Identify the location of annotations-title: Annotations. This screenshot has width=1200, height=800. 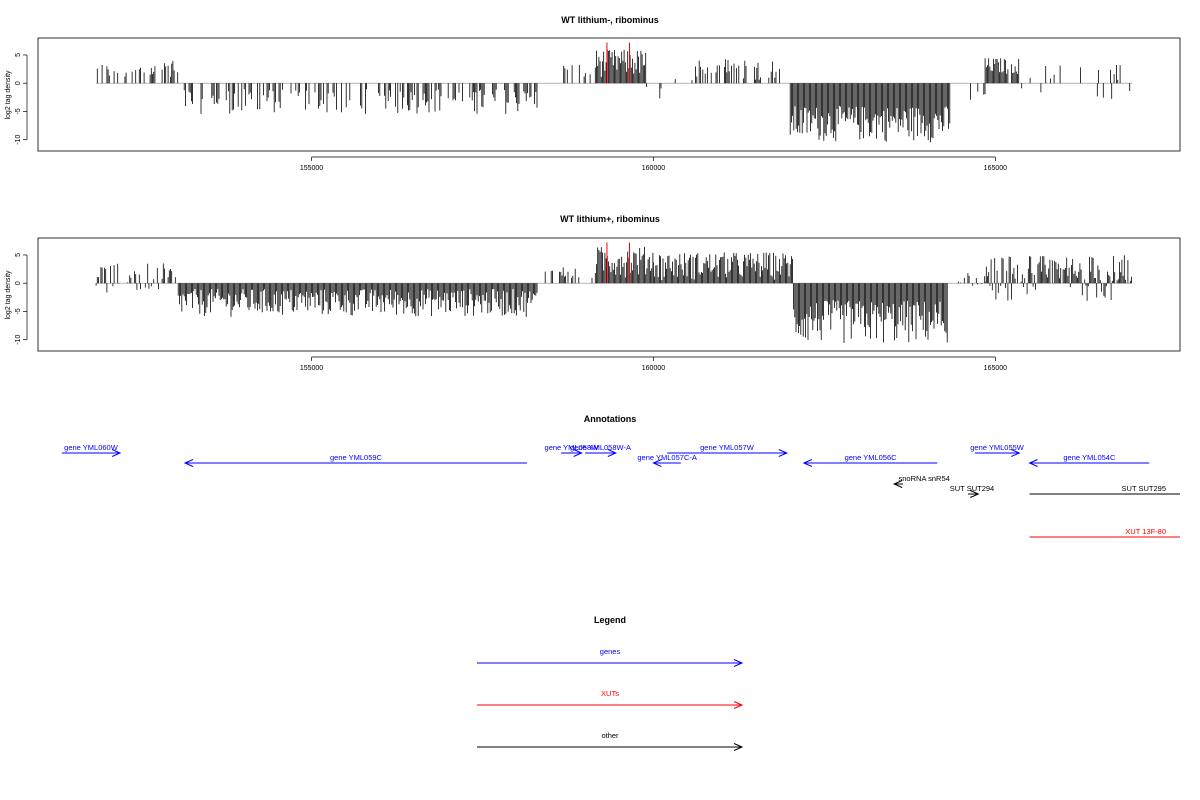
(610, 419).